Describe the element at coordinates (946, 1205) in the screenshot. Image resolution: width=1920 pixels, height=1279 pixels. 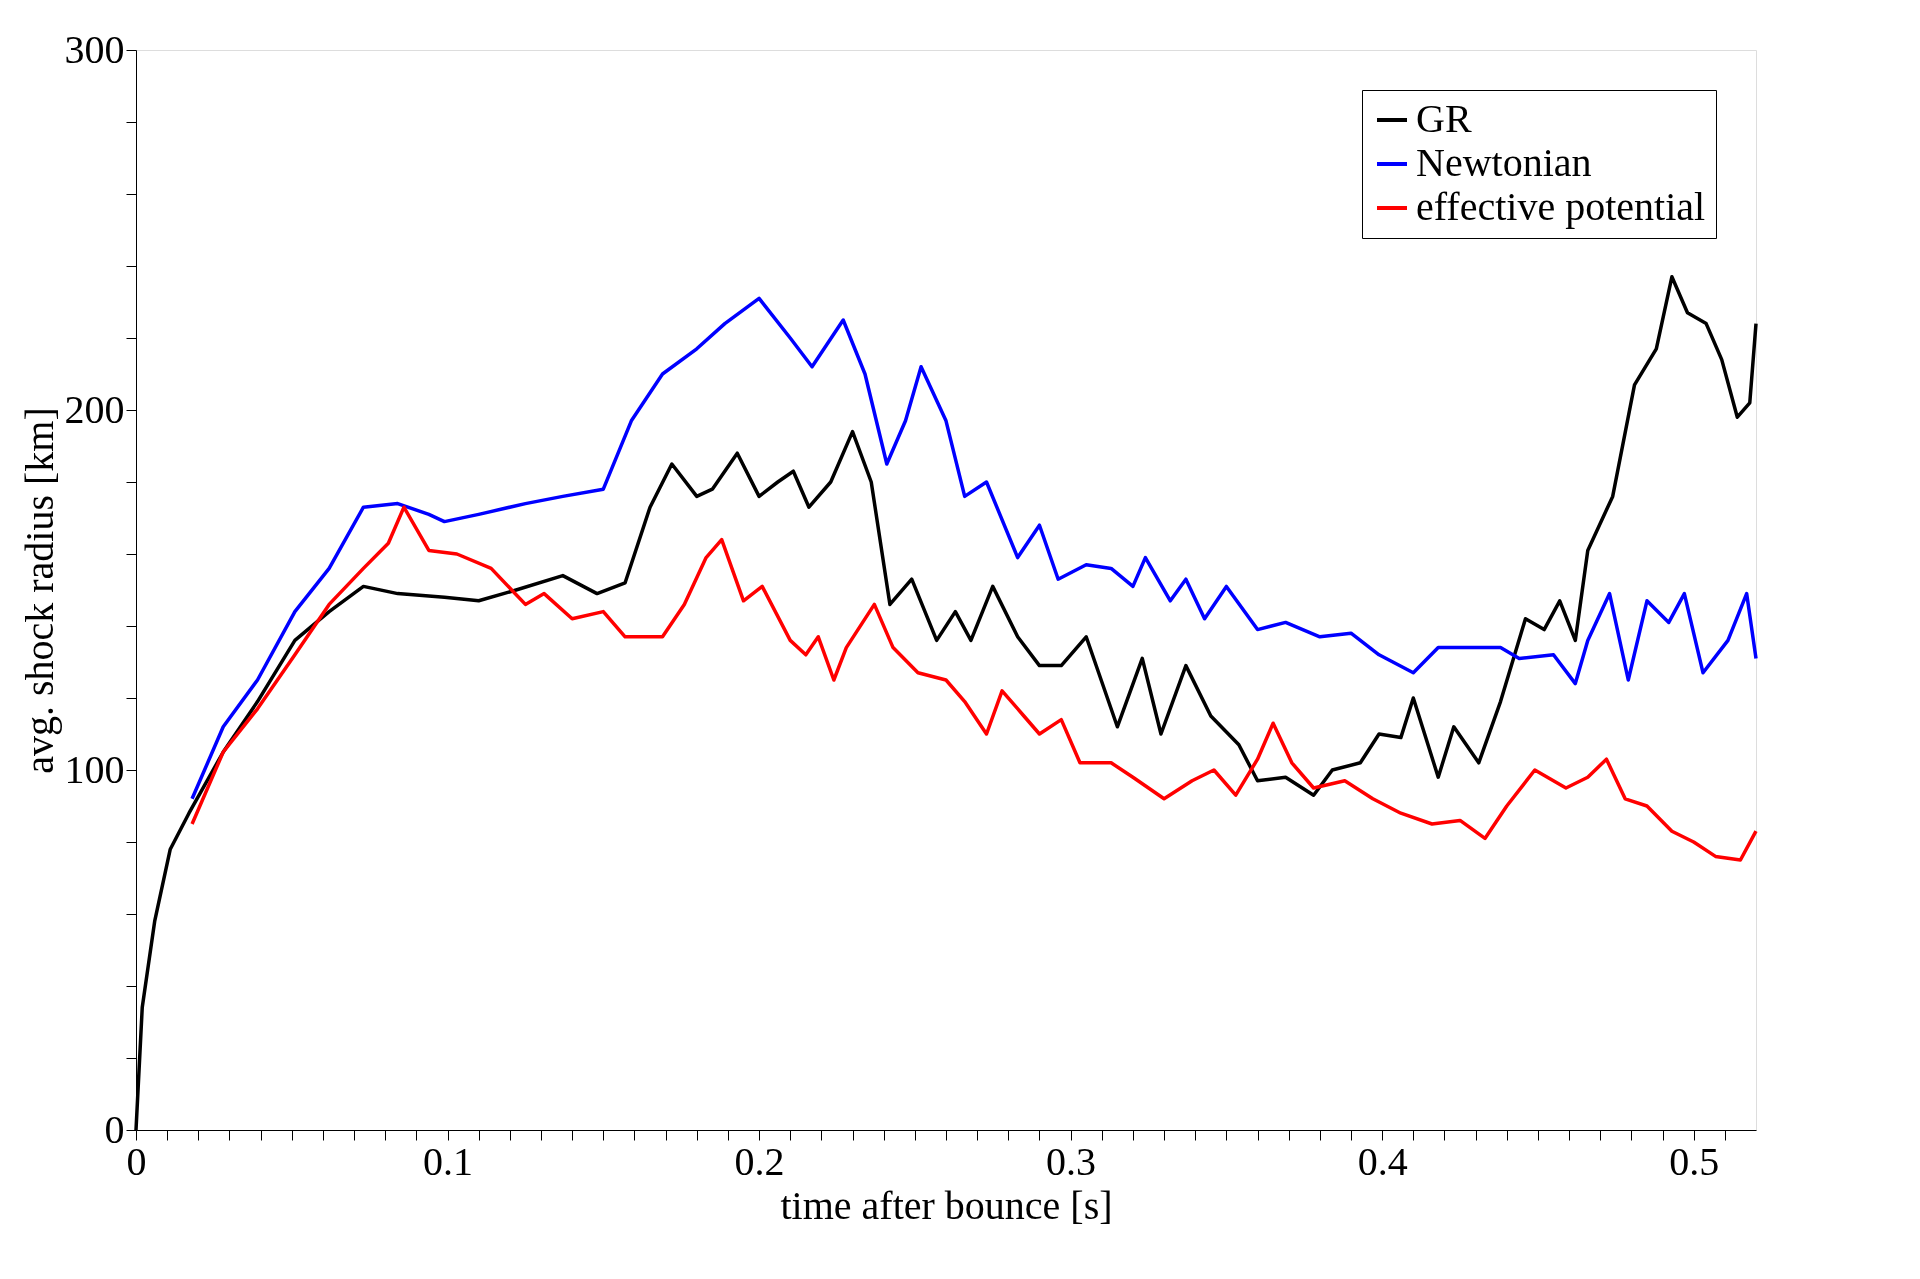
I see `x-axis-title: time after bounce [s]` at that location.